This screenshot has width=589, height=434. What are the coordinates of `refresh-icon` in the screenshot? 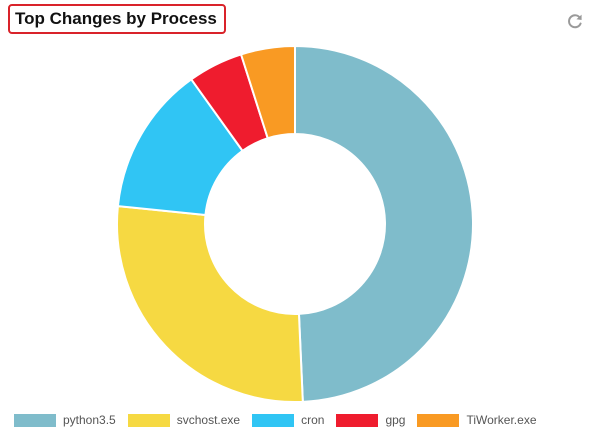 It's located at (575, 21).